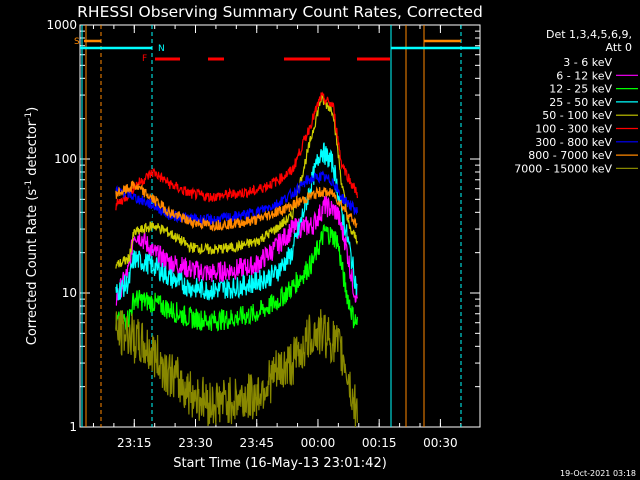 The width and height of the screenshot is (640, 480). Describe the element at coordinates (589, 34) in the screenshot. I see `legend-header: Det 1,3,4,5,6,9,` at that location.